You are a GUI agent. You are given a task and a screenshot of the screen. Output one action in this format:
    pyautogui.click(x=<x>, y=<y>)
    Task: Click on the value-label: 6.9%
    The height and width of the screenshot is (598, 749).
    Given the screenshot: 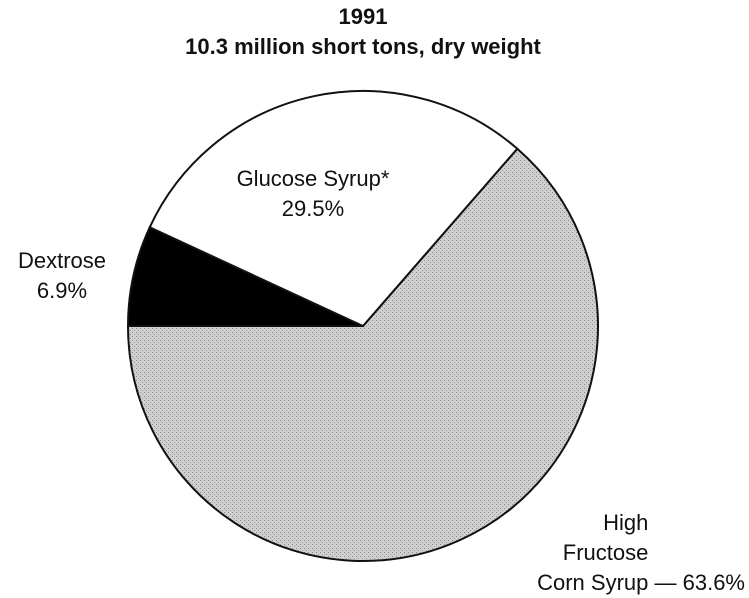 What is the action you would take?
    pyautogui.click(x=62, y=290)
    